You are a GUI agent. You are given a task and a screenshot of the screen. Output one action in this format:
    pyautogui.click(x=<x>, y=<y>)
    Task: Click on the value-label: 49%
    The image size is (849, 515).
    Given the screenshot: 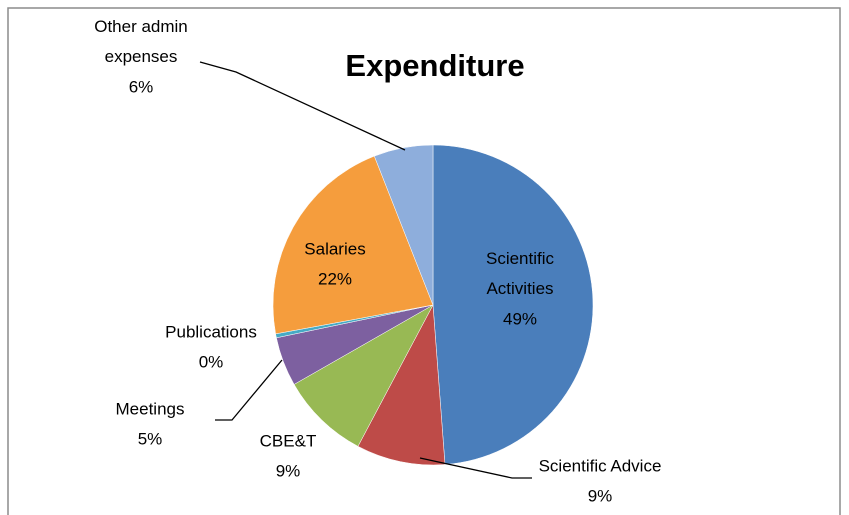 What is the action you would take?
    pyautogui.click(x=520, y=318)
    